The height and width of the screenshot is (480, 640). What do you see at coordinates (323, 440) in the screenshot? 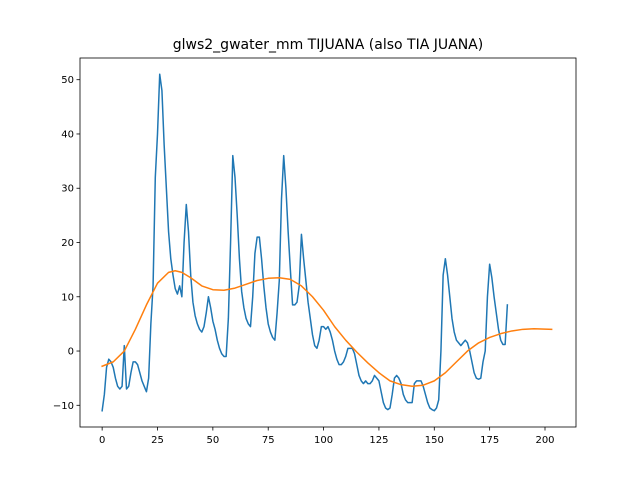
I see `x-tick-label: 100` at bounding box center [323, 440].